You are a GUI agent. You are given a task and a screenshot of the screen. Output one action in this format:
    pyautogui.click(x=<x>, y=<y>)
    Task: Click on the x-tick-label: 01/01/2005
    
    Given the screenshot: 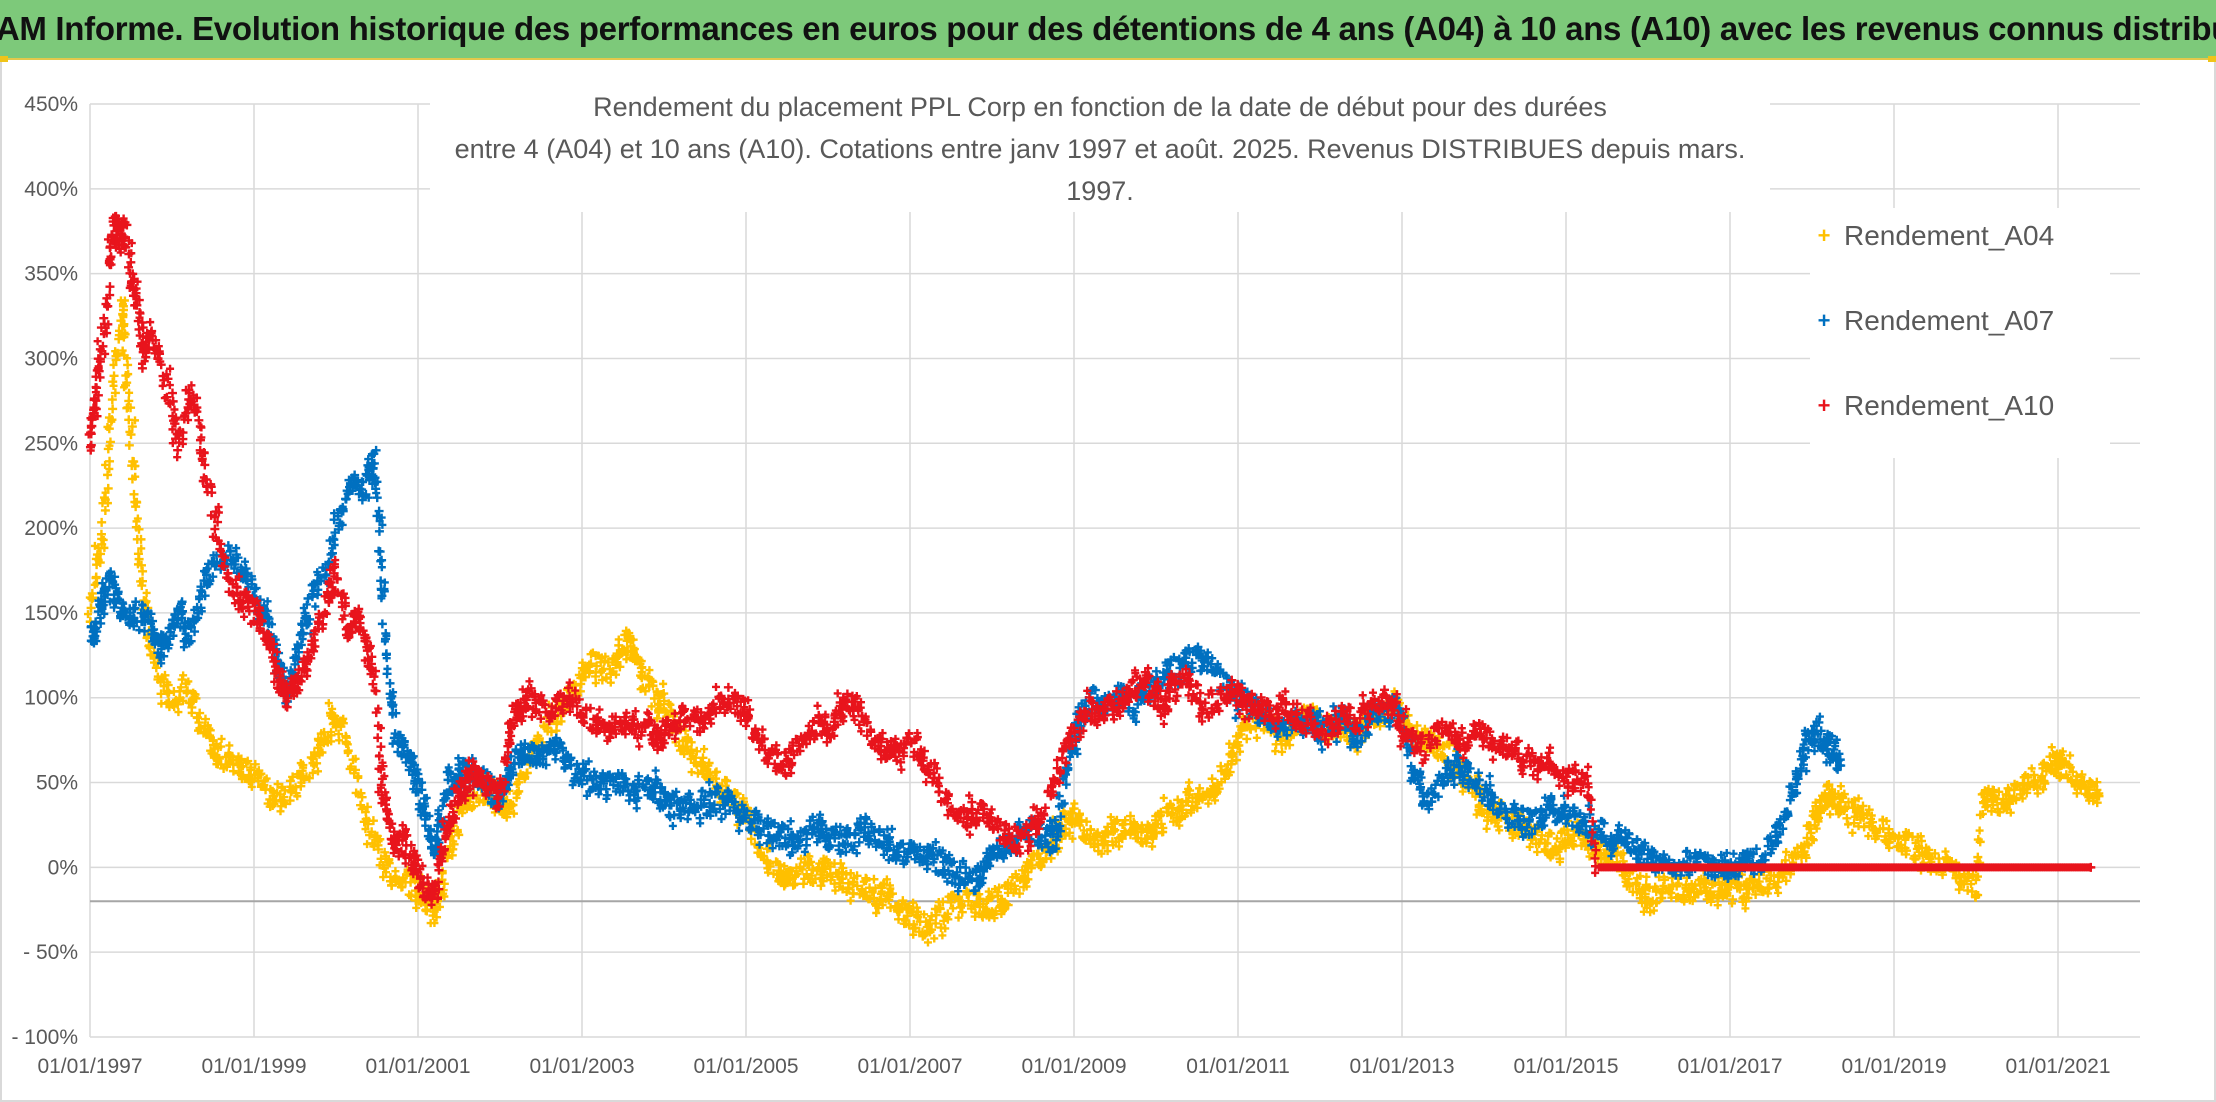 What is the action you would take?
    pyautogui.click(x=745, y=1066)
    